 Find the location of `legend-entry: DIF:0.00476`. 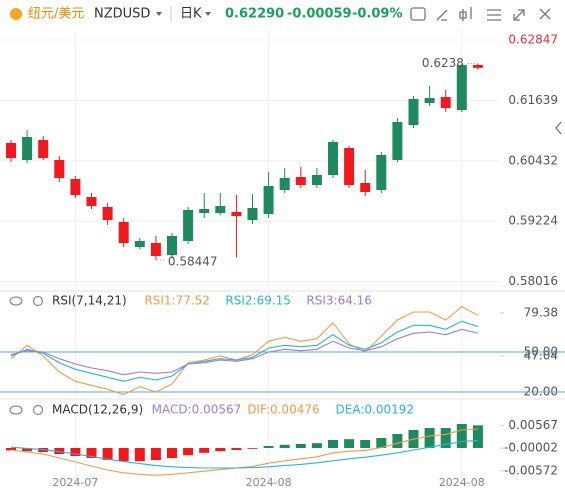

legend-entry: DIF:0.00476 is located at coordinates (283, 410).